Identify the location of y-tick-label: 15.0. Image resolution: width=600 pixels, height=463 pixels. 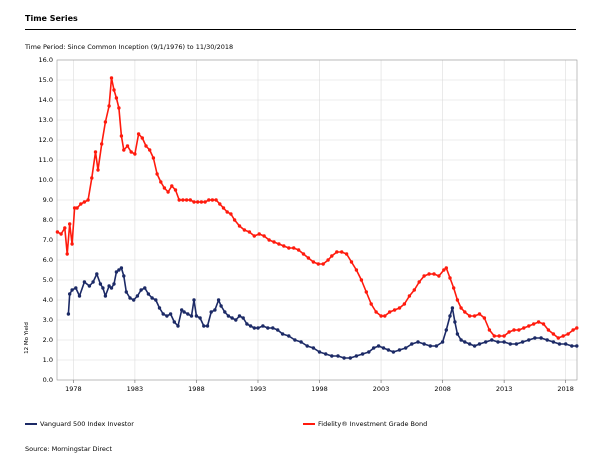
(46, 80).